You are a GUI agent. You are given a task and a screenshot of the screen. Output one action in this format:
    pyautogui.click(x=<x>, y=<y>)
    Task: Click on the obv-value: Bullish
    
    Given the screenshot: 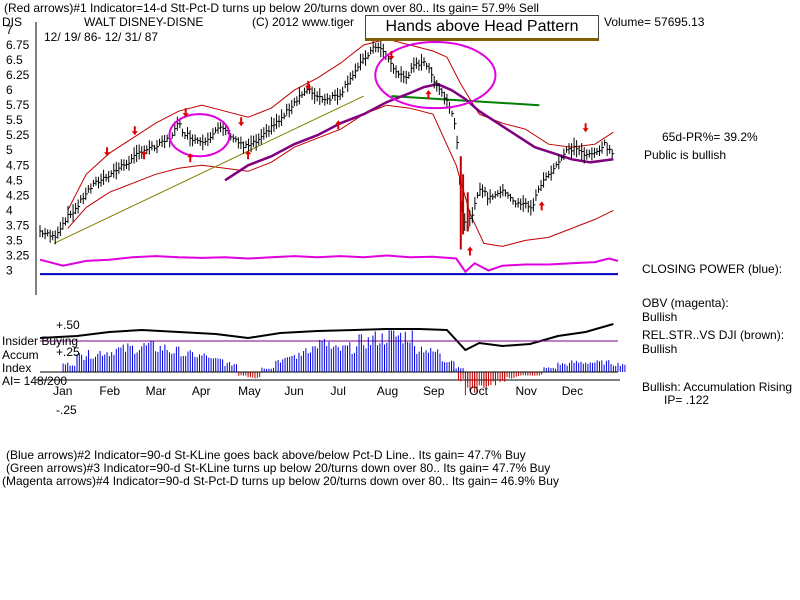 What is the action you would take?
    pyautogui.click(x=660, y=317)
    